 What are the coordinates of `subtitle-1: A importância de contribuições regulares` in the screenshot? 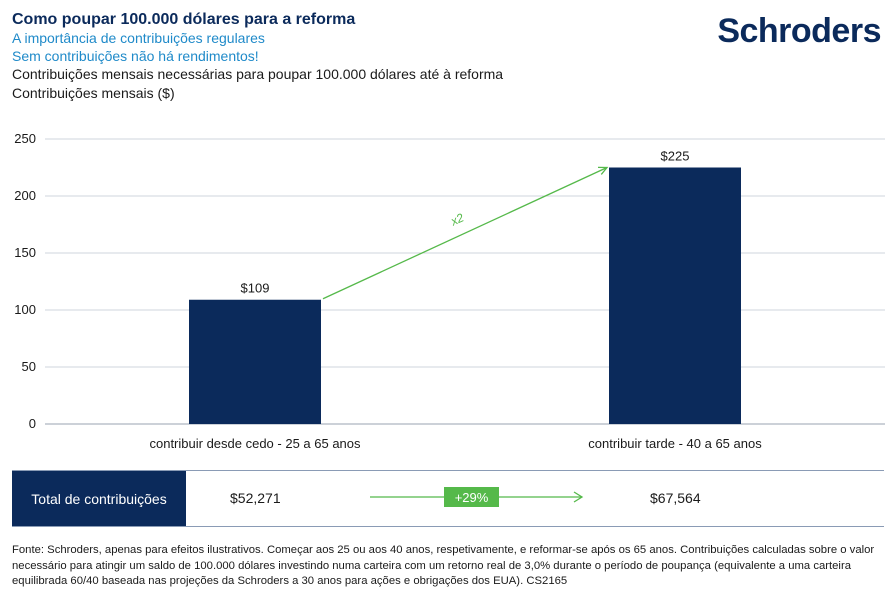 It's located at (138, 38).